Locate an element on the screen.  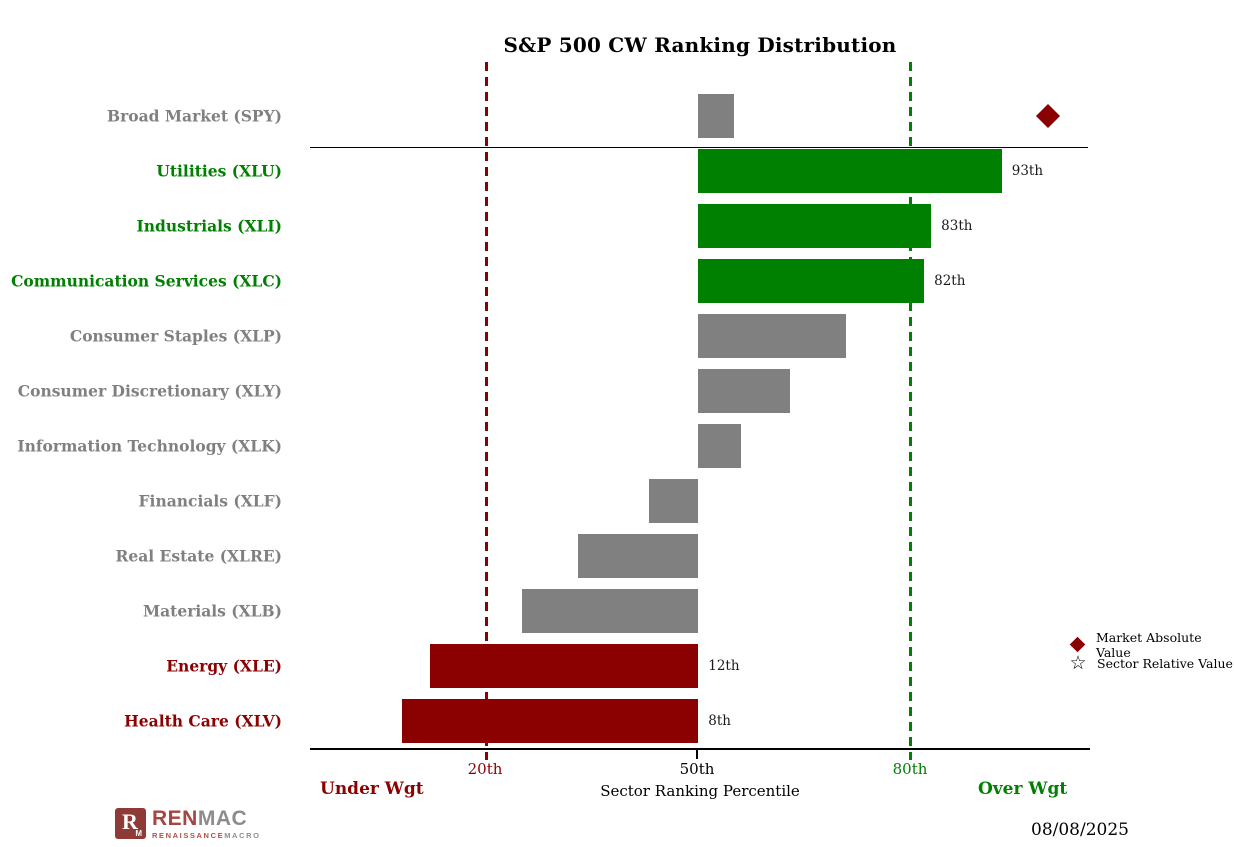
sector-label: Consumer Staples (XLP) is located at coordinates (175, 336).